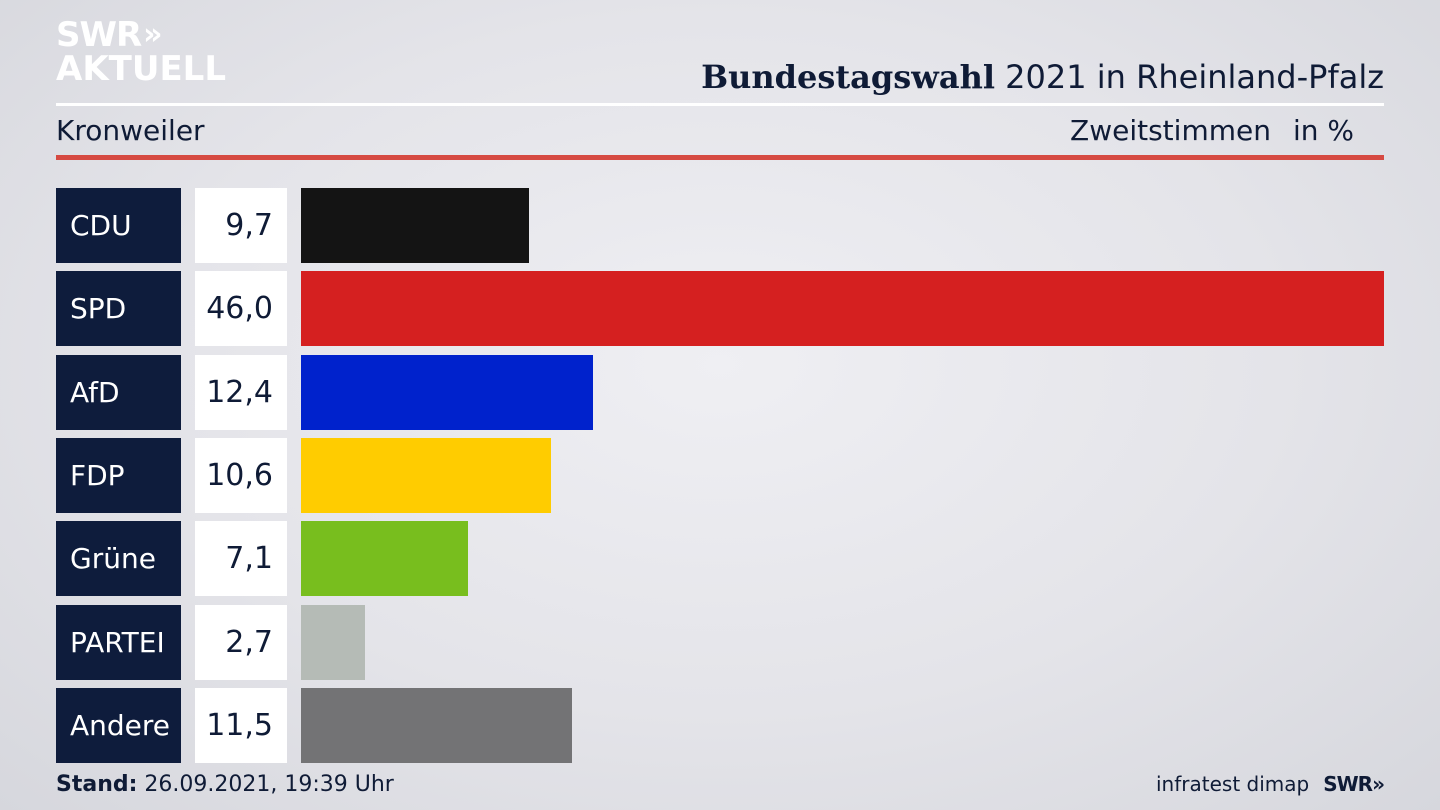 The height and width of the screenshot is (810, 1440). Describe the element at coordinates (1170, 130) in the screenshot. I see `vote-type-label: Zweitstimmen` at that location.